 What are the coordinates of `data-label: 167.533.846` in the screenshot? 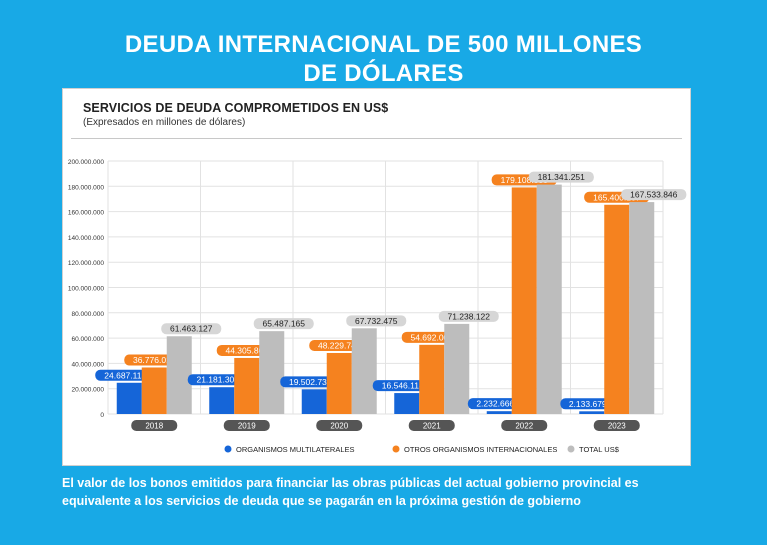 It's located at (654, 195).